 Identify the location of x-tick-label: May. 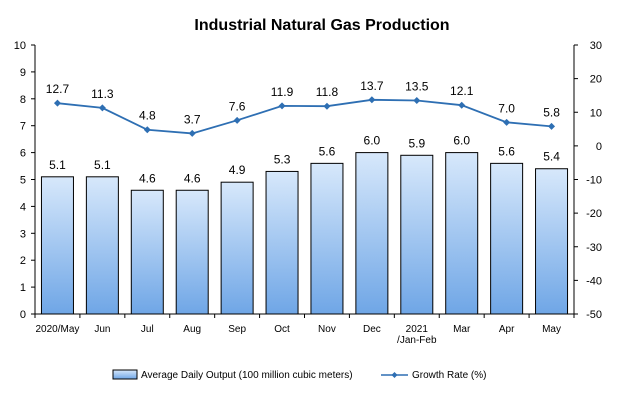
(551, 329).